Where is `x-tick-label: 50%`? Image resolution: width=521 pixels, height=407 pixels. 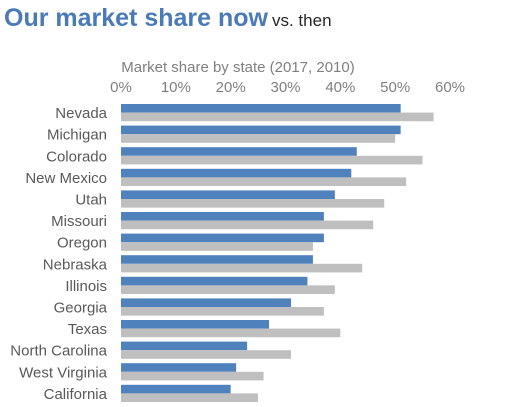
x-tick-label: 50% is located at coordinates (395, 87).